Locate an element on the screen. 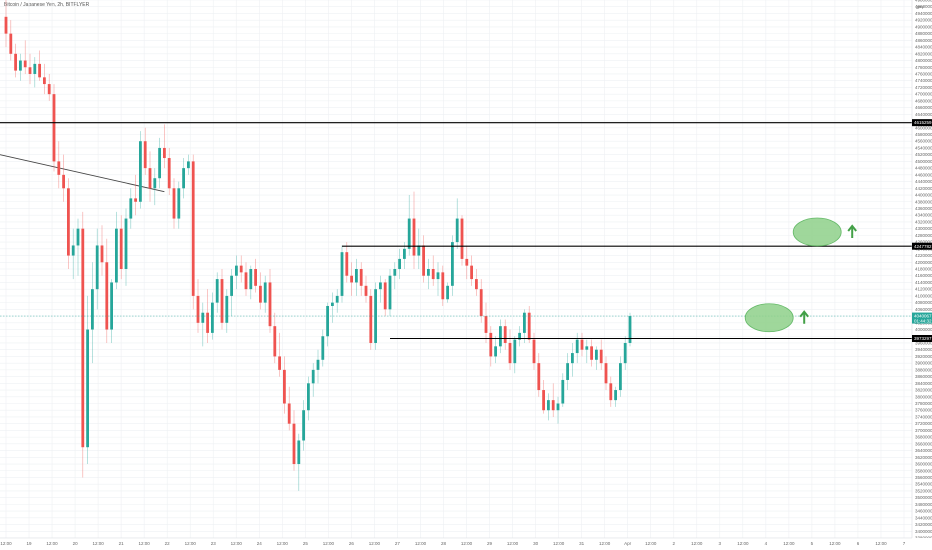 The height and width of the screenshot is (550, 932). up-arrow-head-icon is located at coordinates (804, 314).